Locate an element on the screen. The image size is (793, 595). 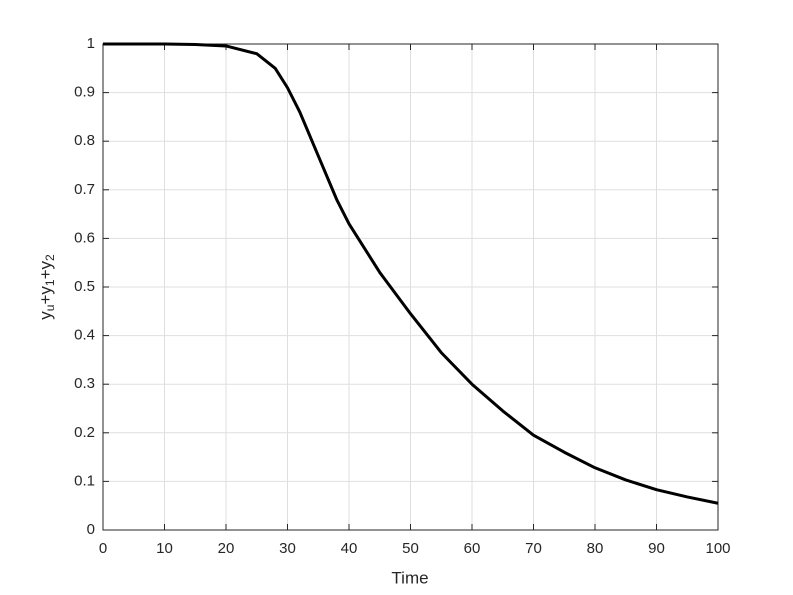
y-tick-label: 0.7 is located at coordinates (84, 189).